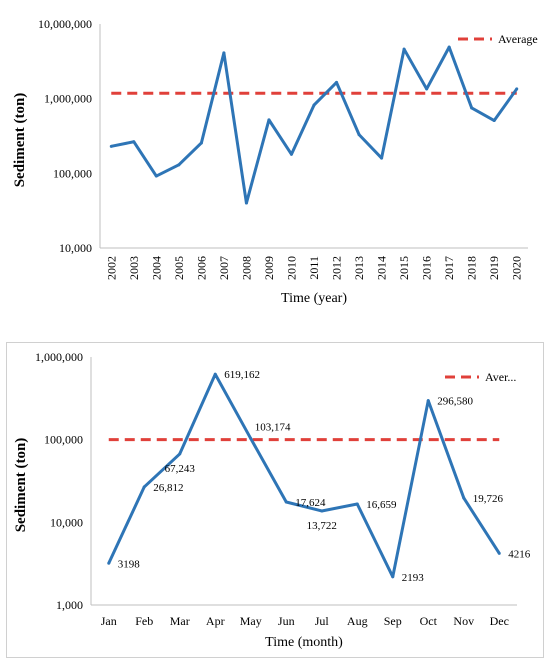 This screenshot has height=665, width=550. Describe the element at coordinates (449, 268) in the screenshot. I see `x-tick-label: 2017` at that location.